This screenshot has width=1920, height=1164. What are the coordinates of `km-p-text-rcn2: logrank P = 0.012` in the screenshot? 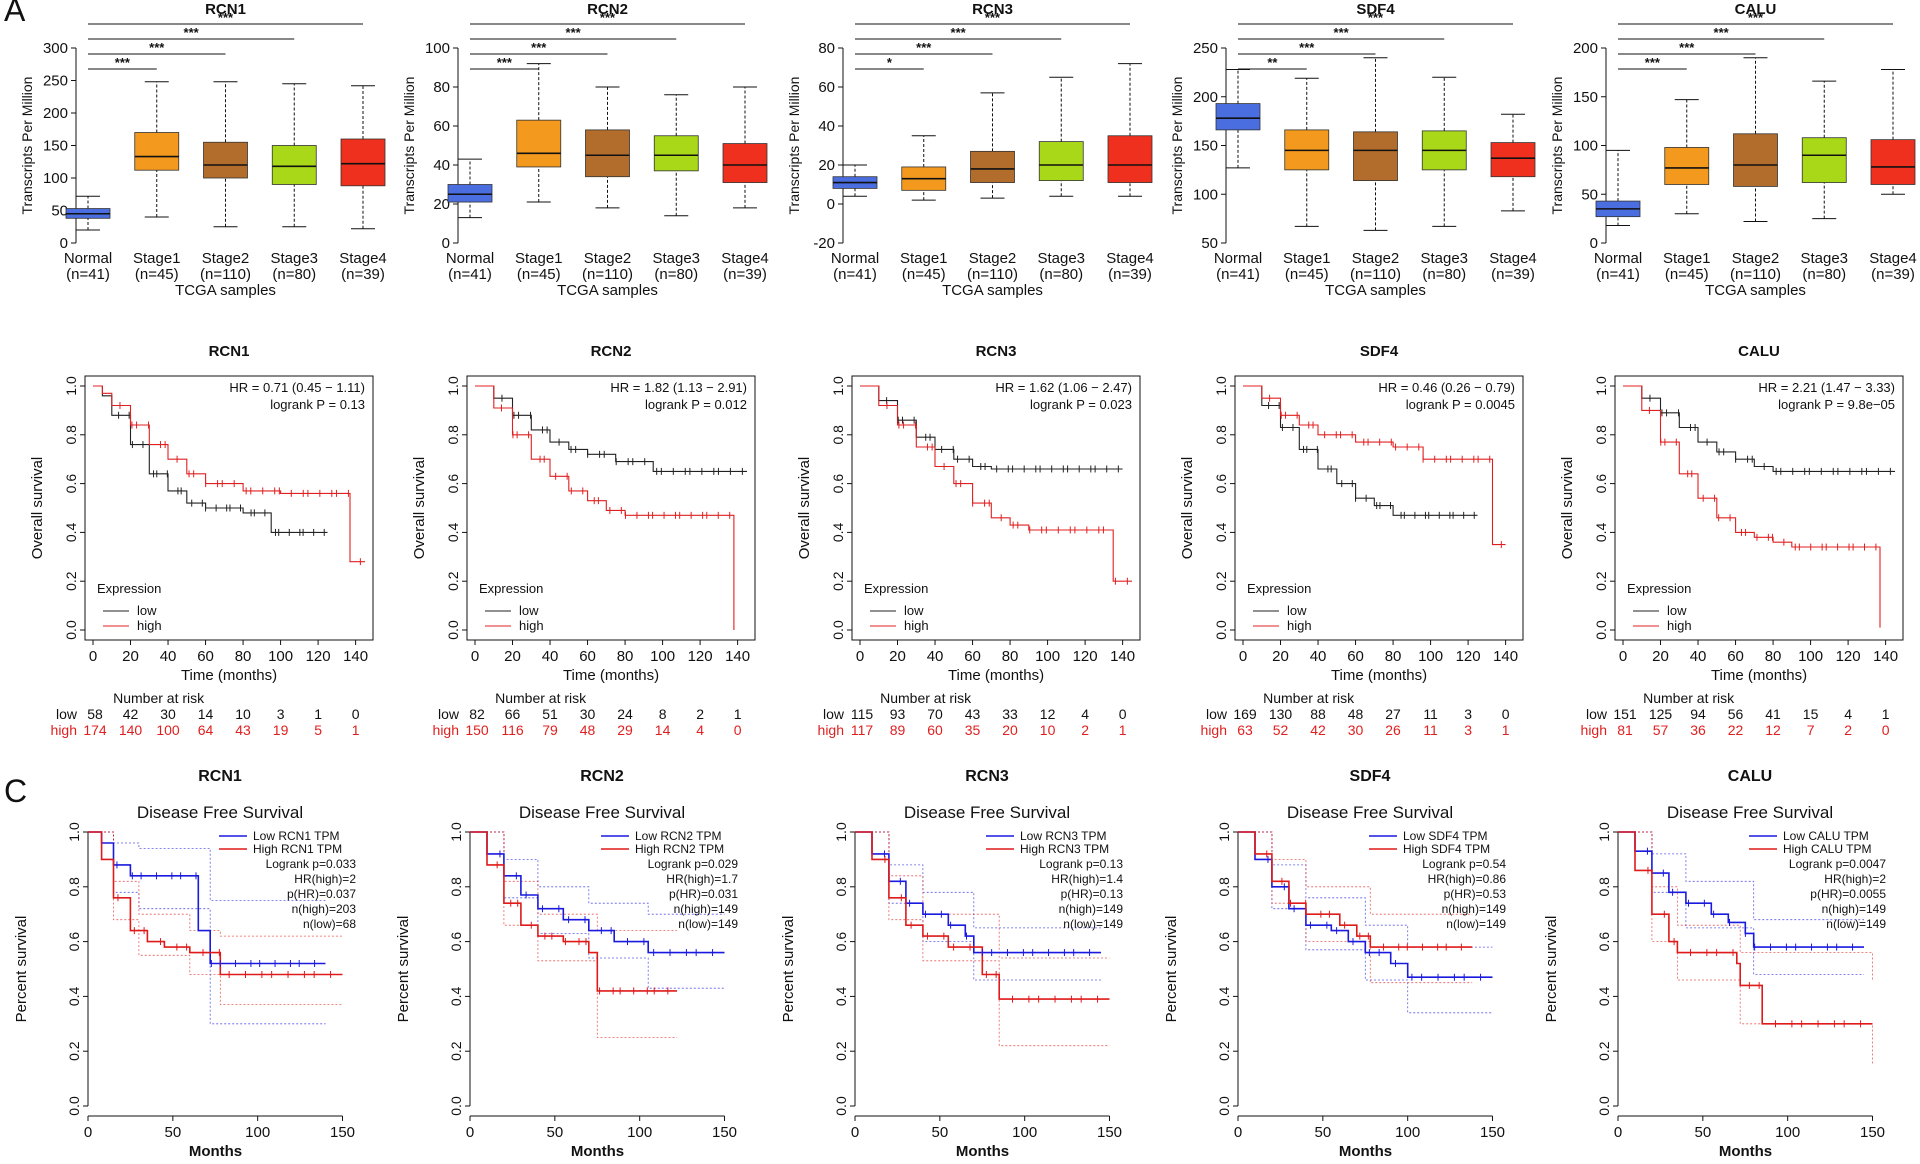 It's located at (696, 404).